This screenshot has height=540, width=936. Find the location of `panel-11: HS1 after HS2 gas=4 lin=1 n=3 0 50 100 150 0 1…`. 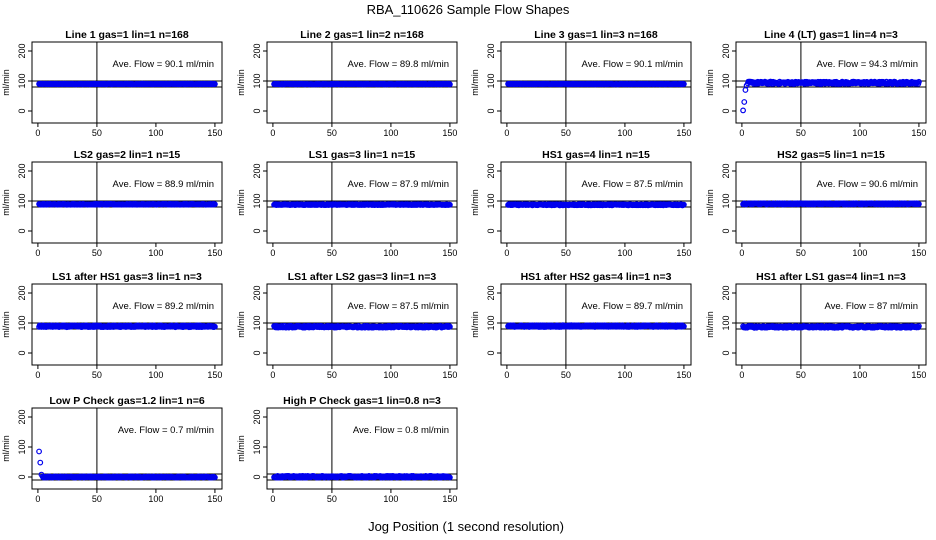

panel-11: HS1 after HS2 gas=4 lin=1 n=3 0 50 100 150 0 1… is located at coordinates (581, 325).